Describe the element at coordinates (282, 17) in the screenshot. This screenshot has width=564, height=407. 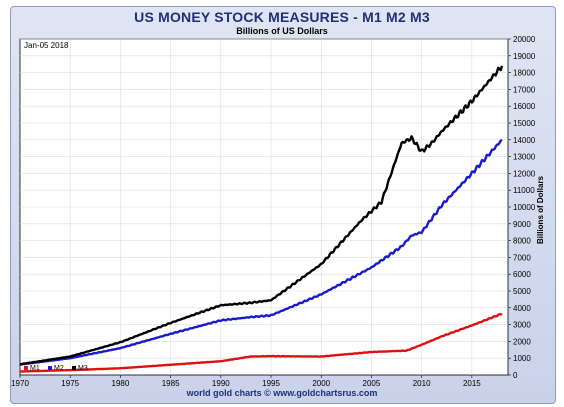
I see `chart-title: US MONEY STOCK MEASURES - M1 M2 M3` at that location.